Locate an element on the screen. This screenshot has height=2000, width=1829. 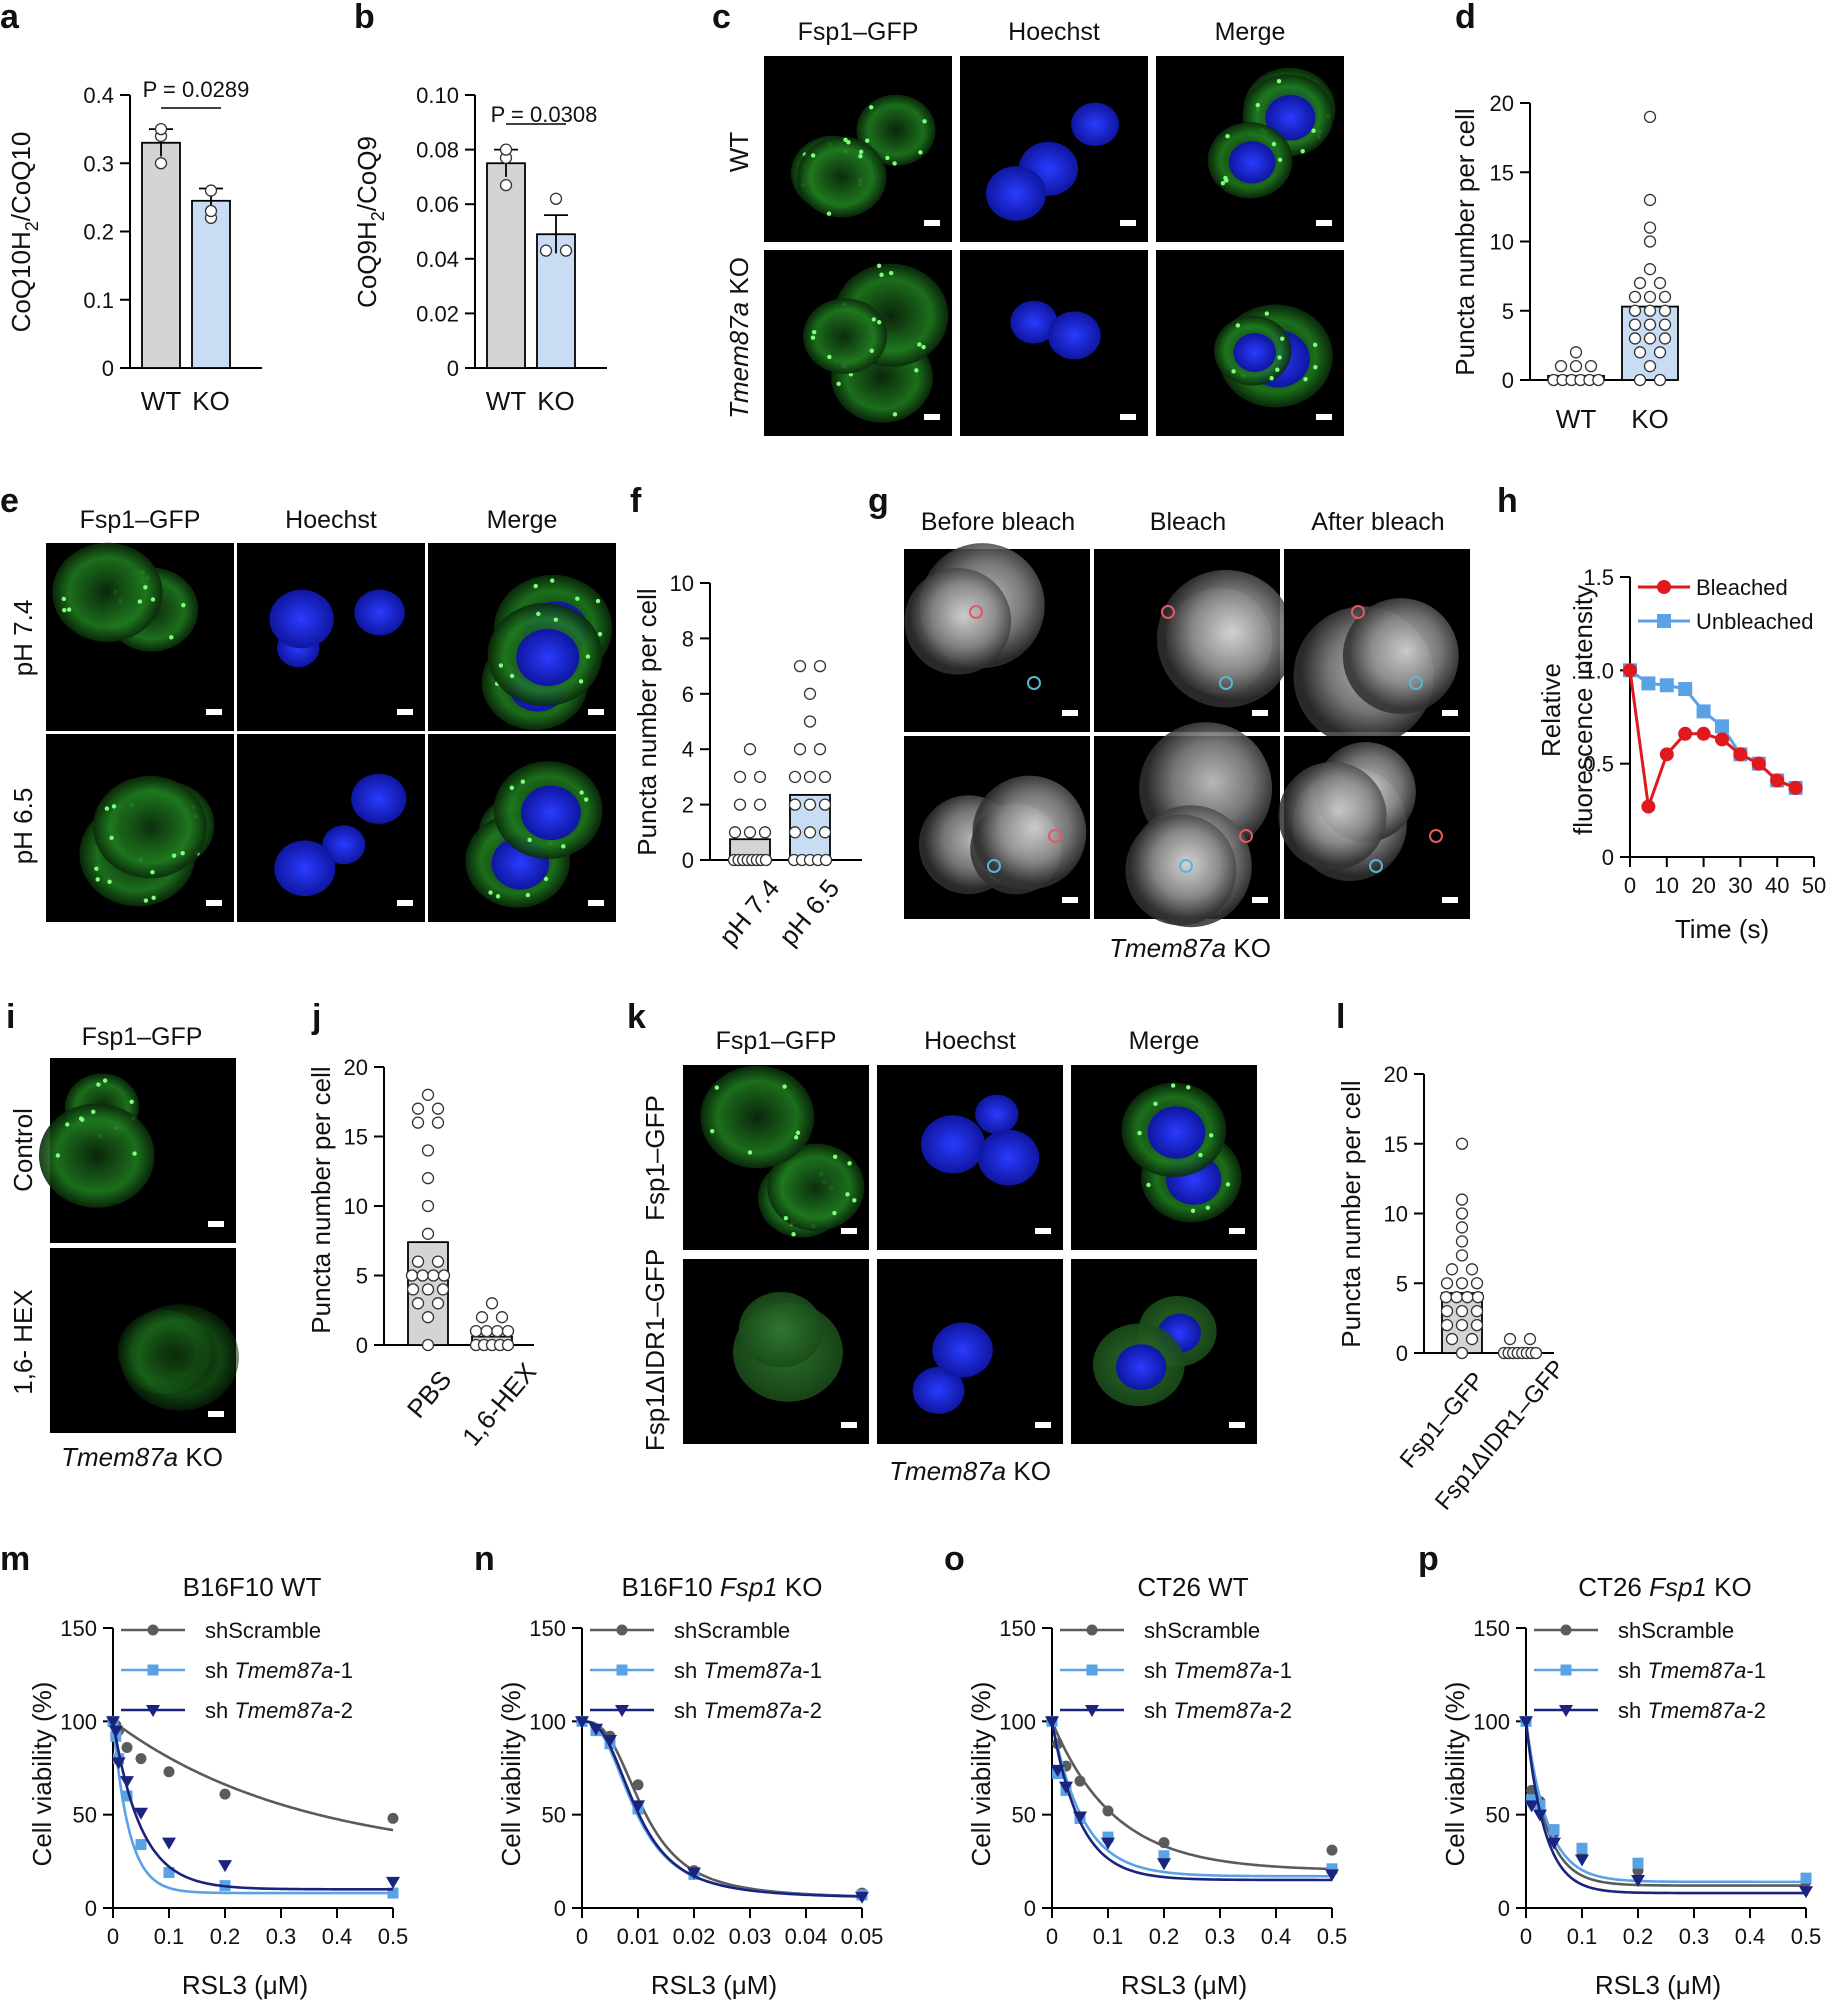
legend-label: shScramble is located at coordinates (263, 1630).